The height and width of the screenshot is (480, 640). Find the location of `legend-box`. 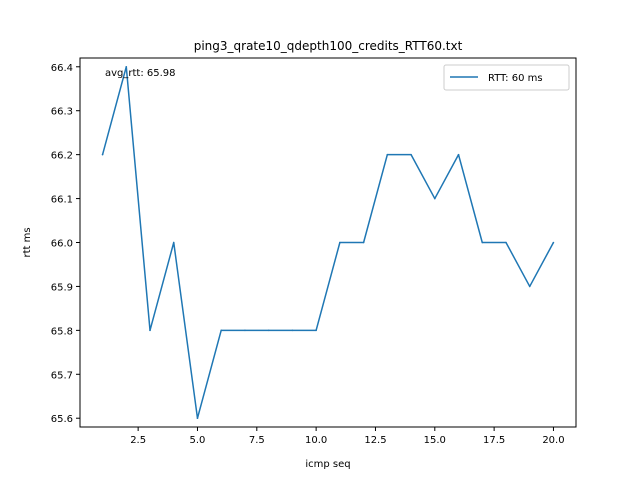

legend-box is located at coordinates (506, 77).